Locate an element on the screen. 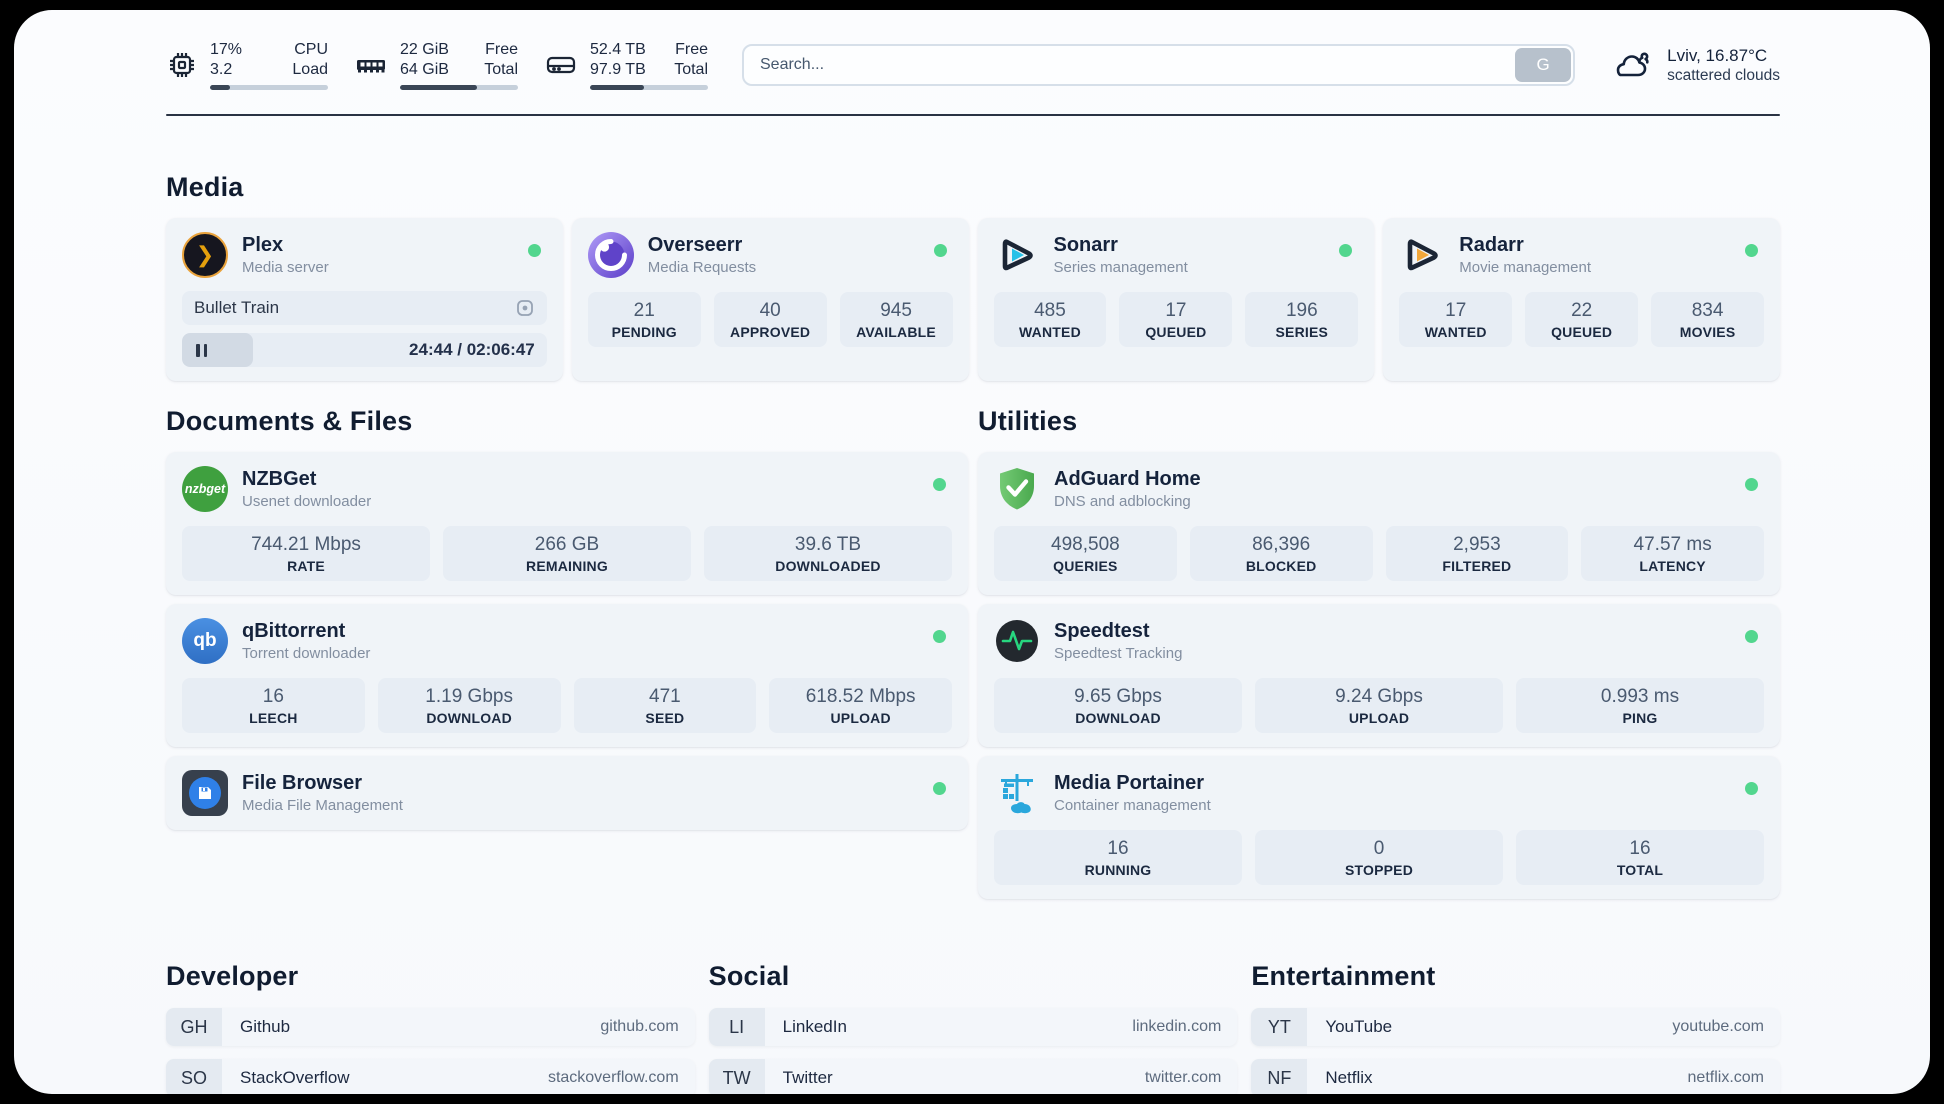  plex-icon: ❯ is located at coordinates (205, 255).